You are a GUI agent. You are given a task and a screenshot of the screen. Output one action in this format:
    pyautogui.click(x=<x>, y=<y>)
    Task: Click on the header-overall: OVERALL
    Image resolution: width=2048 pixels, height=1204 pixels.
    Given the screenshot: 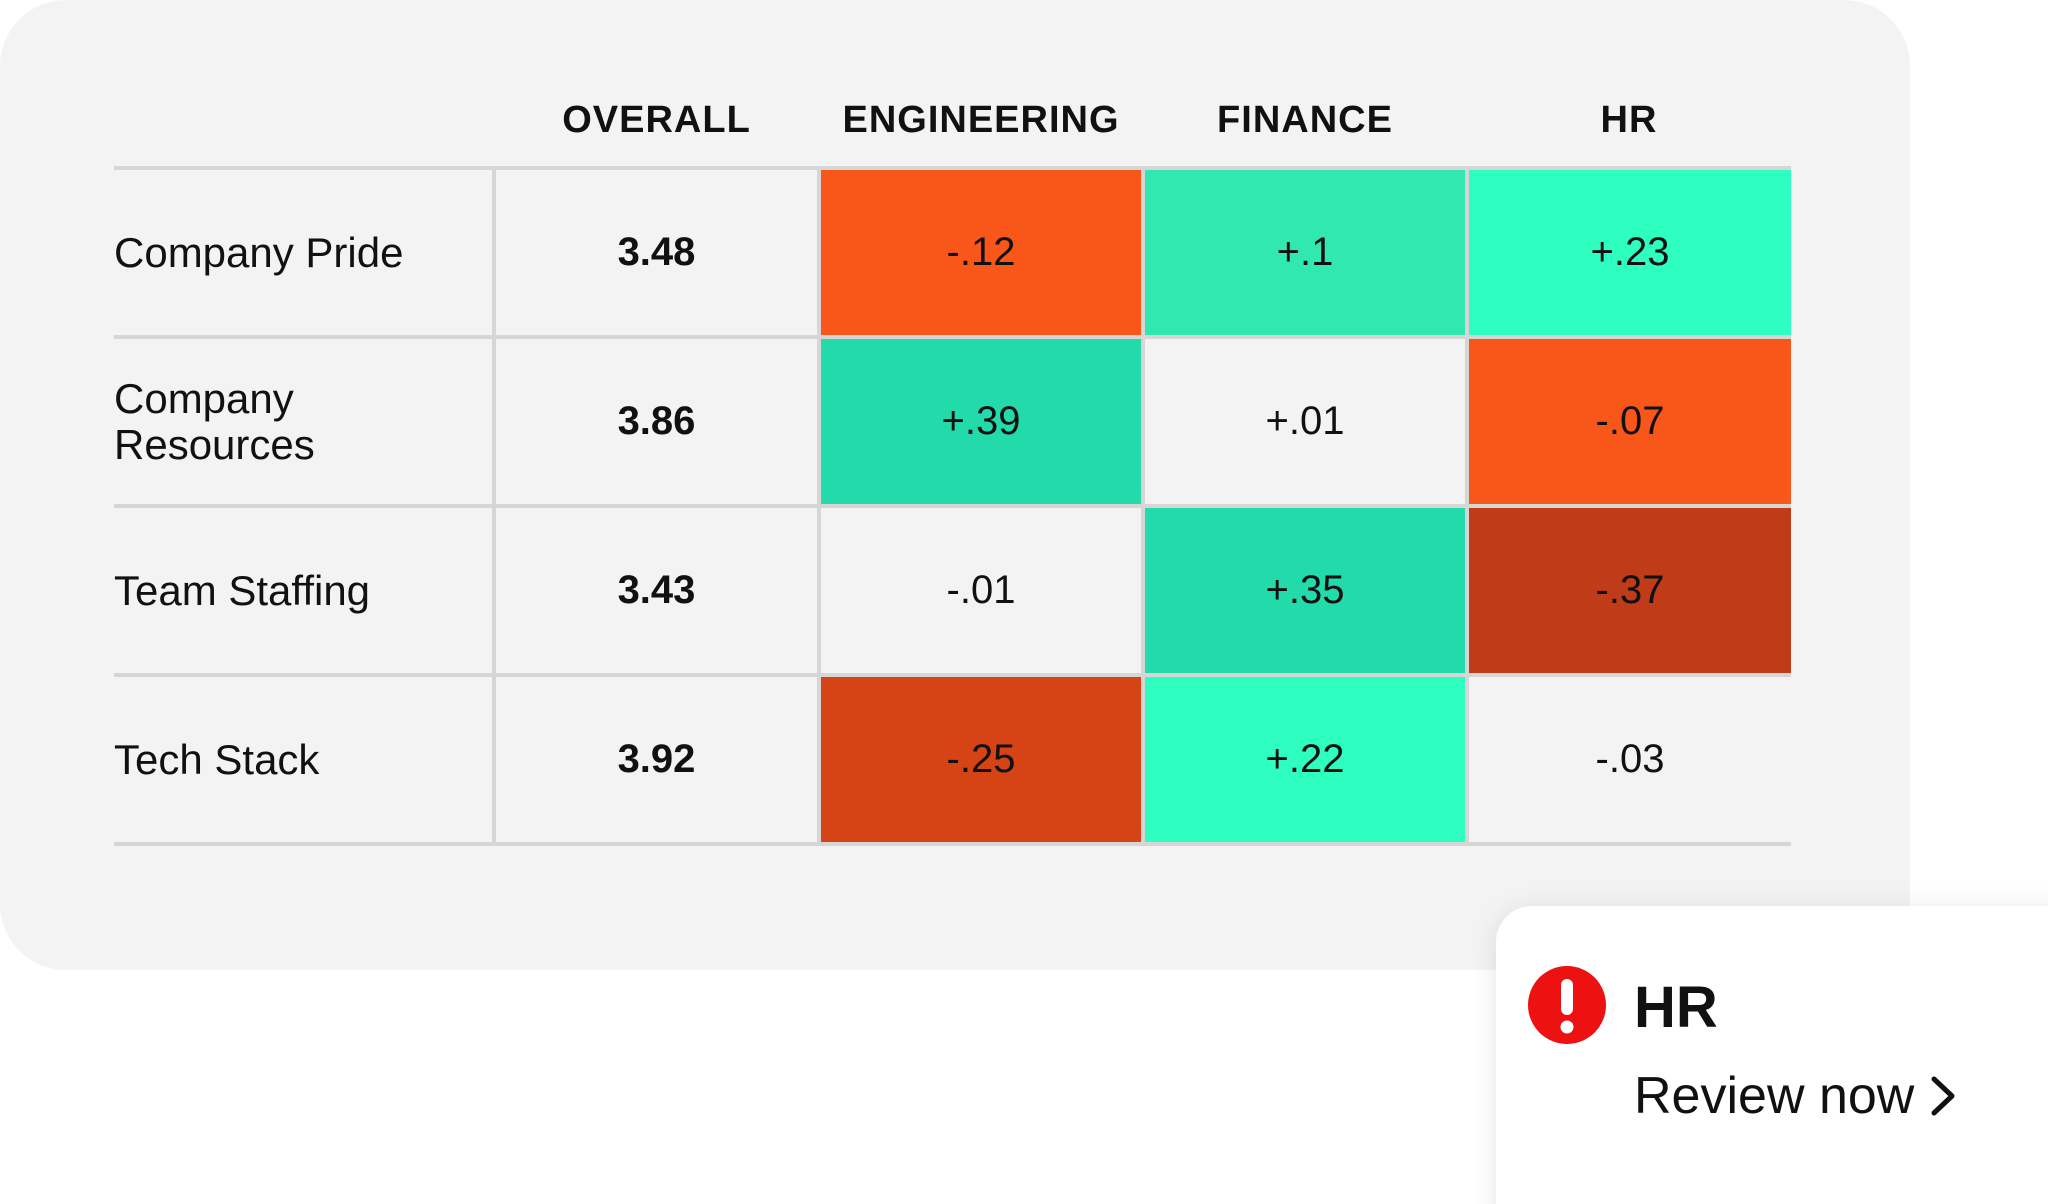 What is the action you would take?
    pyautogui.click(x=656, y=122)
    